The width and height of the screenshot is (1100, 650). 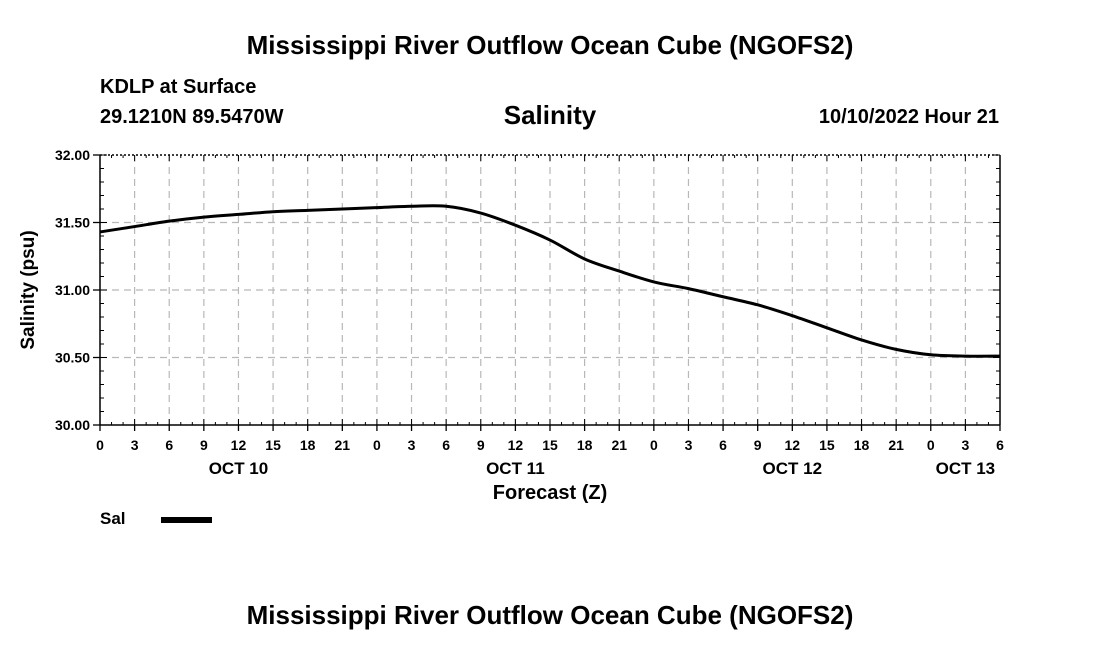 What do you see at coordinates (72, 425) in the screenshot?
I see `y-tick-label: 30.00` at bounding box center [72, 425].